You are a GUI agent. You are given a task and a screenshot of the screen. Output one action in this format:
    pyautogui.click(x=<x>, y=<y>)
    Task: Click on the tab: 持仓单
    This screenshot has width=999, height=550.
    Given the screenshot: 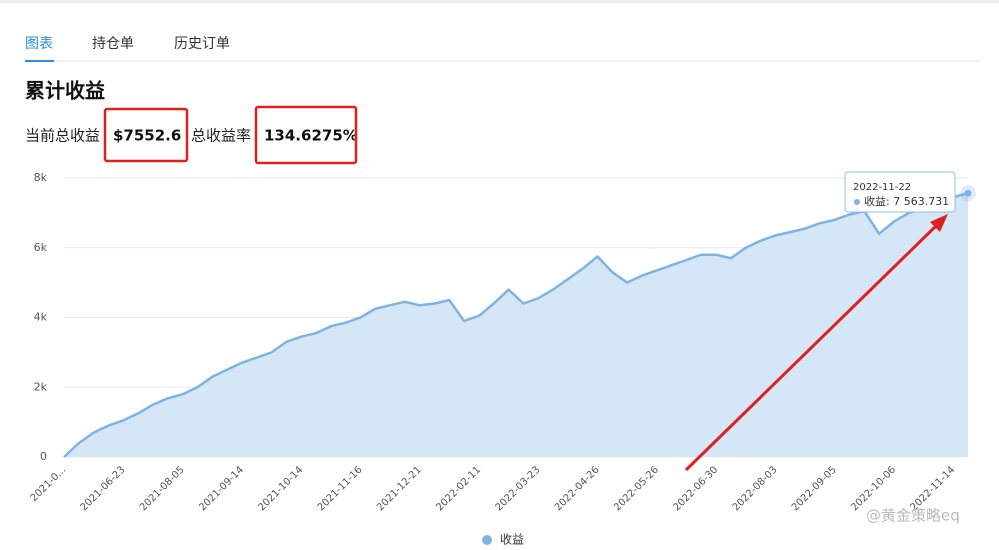 What is the action you would take?
    pyautogui.click(x=113, y=44)
    